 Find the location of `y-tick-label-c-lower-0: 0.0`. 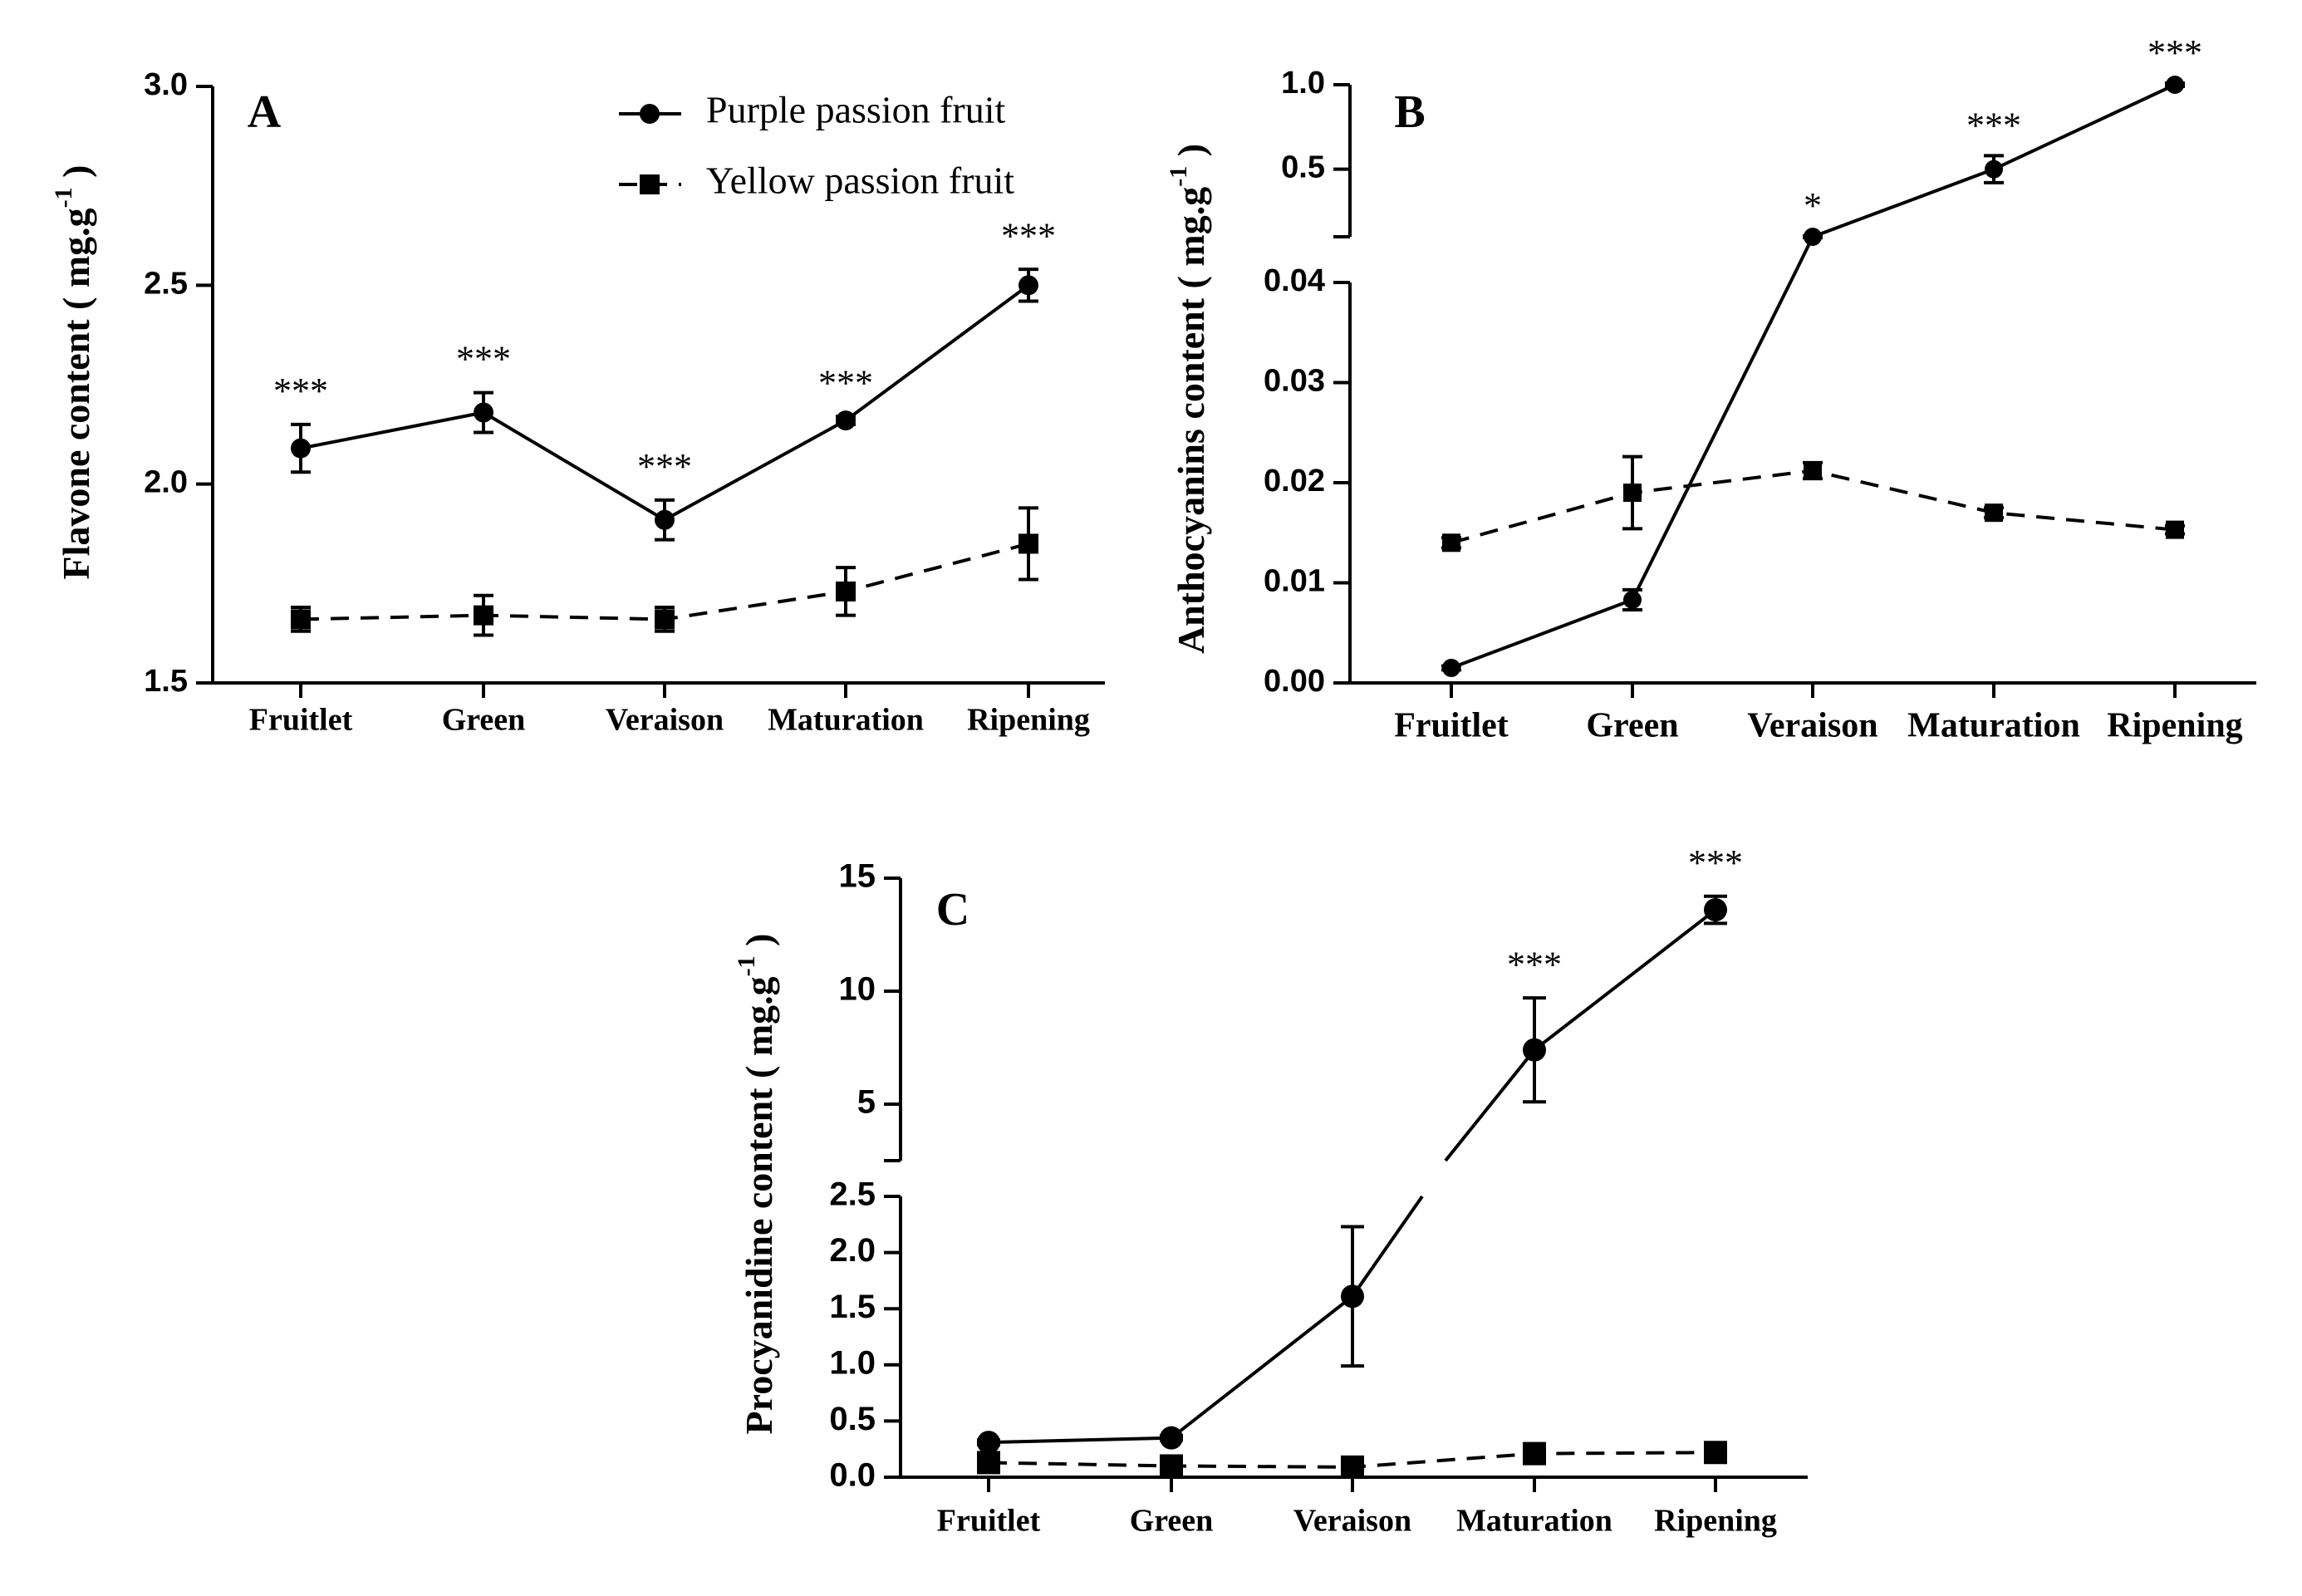

y-tick-label-c-lower-0: 0.0 is located at coordinates (852, 1475).